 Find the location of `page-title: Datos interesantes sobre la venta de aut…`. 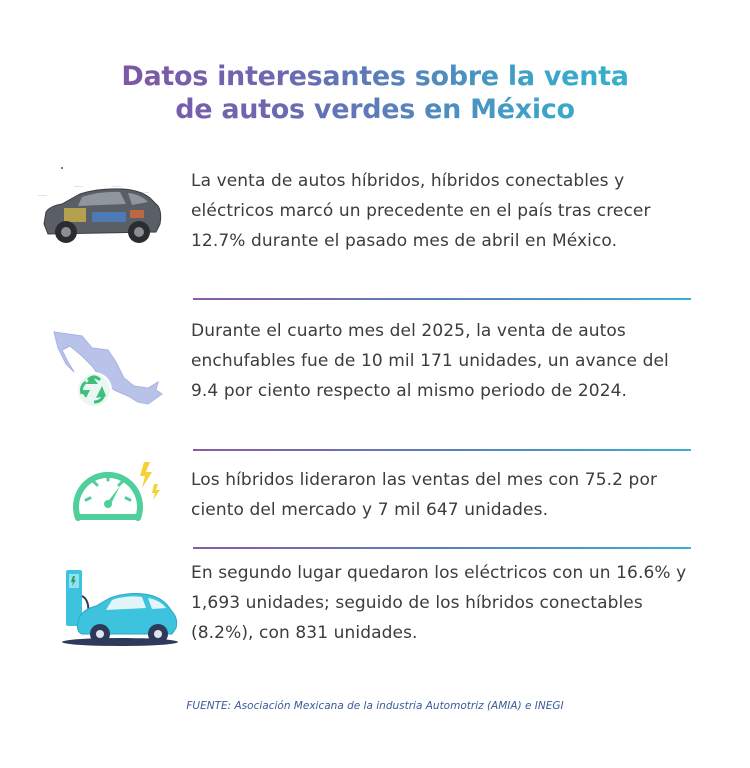

page-title: Datos interesantes sobre la venta de aut… is located at coordinates (375, 93).